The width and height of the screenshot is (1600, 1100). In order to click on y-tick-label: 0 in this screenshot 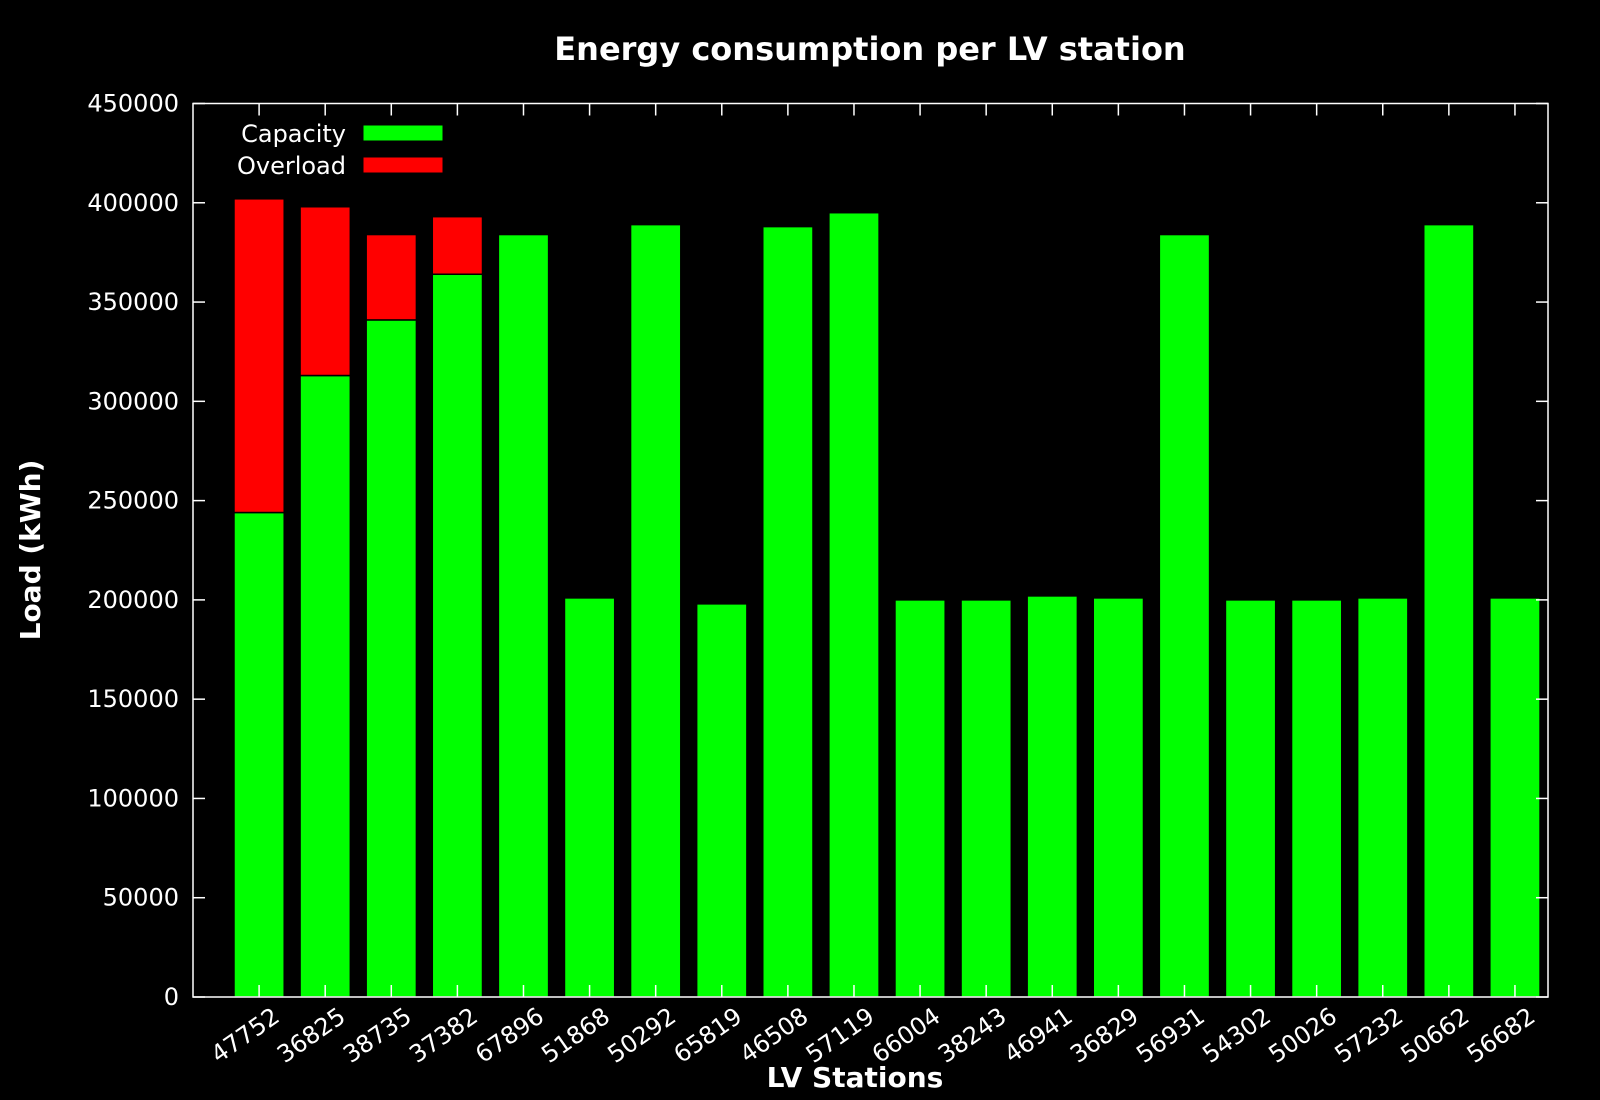, I will do `click(171, 997)`.